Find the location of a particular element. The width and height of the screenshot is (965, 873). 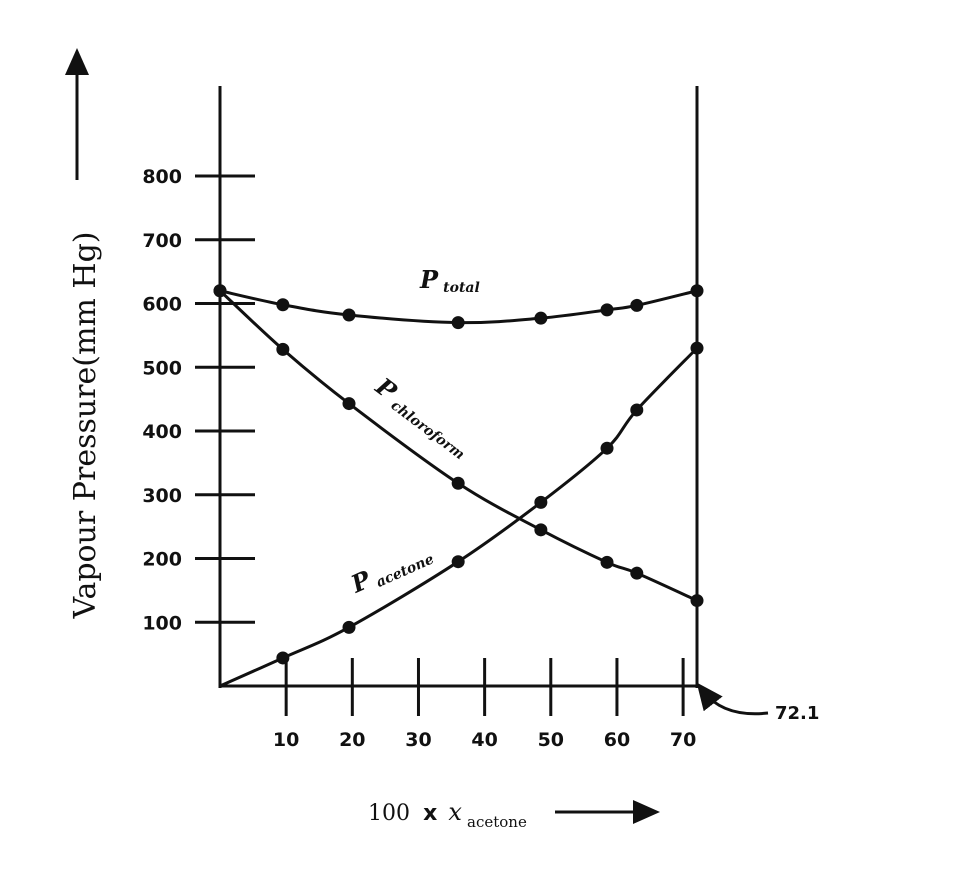

x-tick-label-40: 40 is located at coordinates (484, 740).